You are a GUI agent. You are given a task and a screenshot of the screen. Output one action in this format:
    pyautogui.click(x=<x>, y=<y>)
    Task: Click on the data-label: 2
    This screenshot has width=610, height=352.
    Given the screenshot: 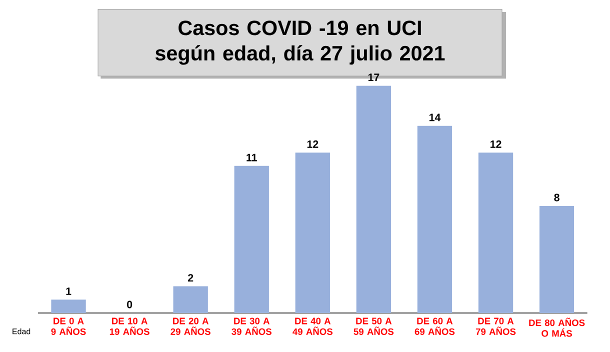 What is the action you would take?
    pyautogui.click(x=191, y=278)
    